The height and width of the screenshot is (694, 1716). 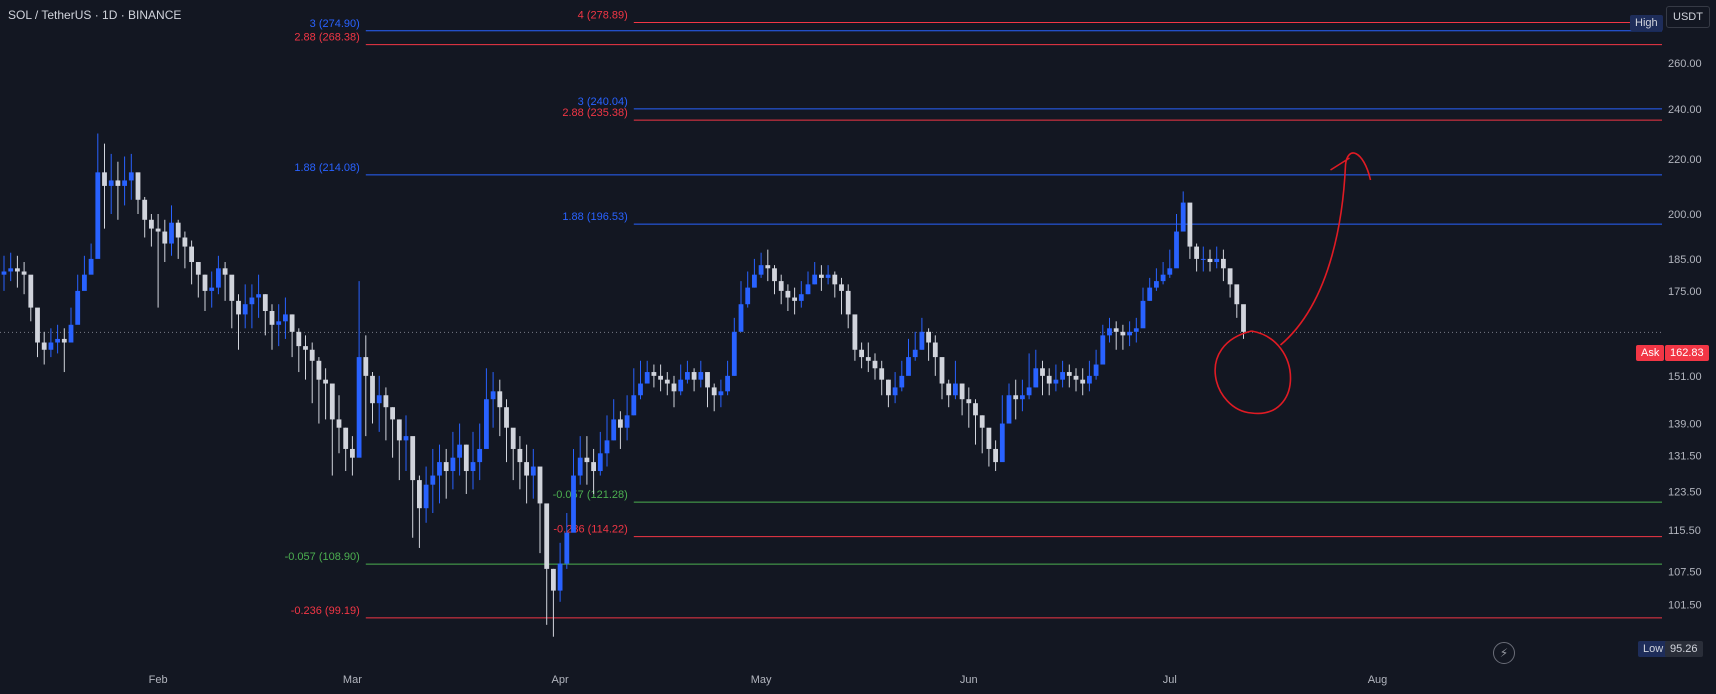 I want to click on lightning-icon: ⚡, so click(x=1504, y=653).